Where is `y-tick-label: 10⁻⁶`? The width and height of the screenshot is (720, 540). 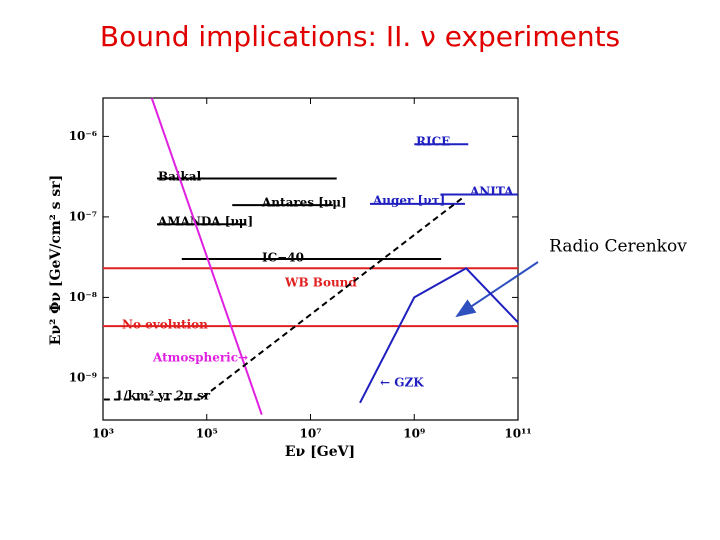
y-tick-label: 10⁻⁶ is located at coordinates (83, 136).